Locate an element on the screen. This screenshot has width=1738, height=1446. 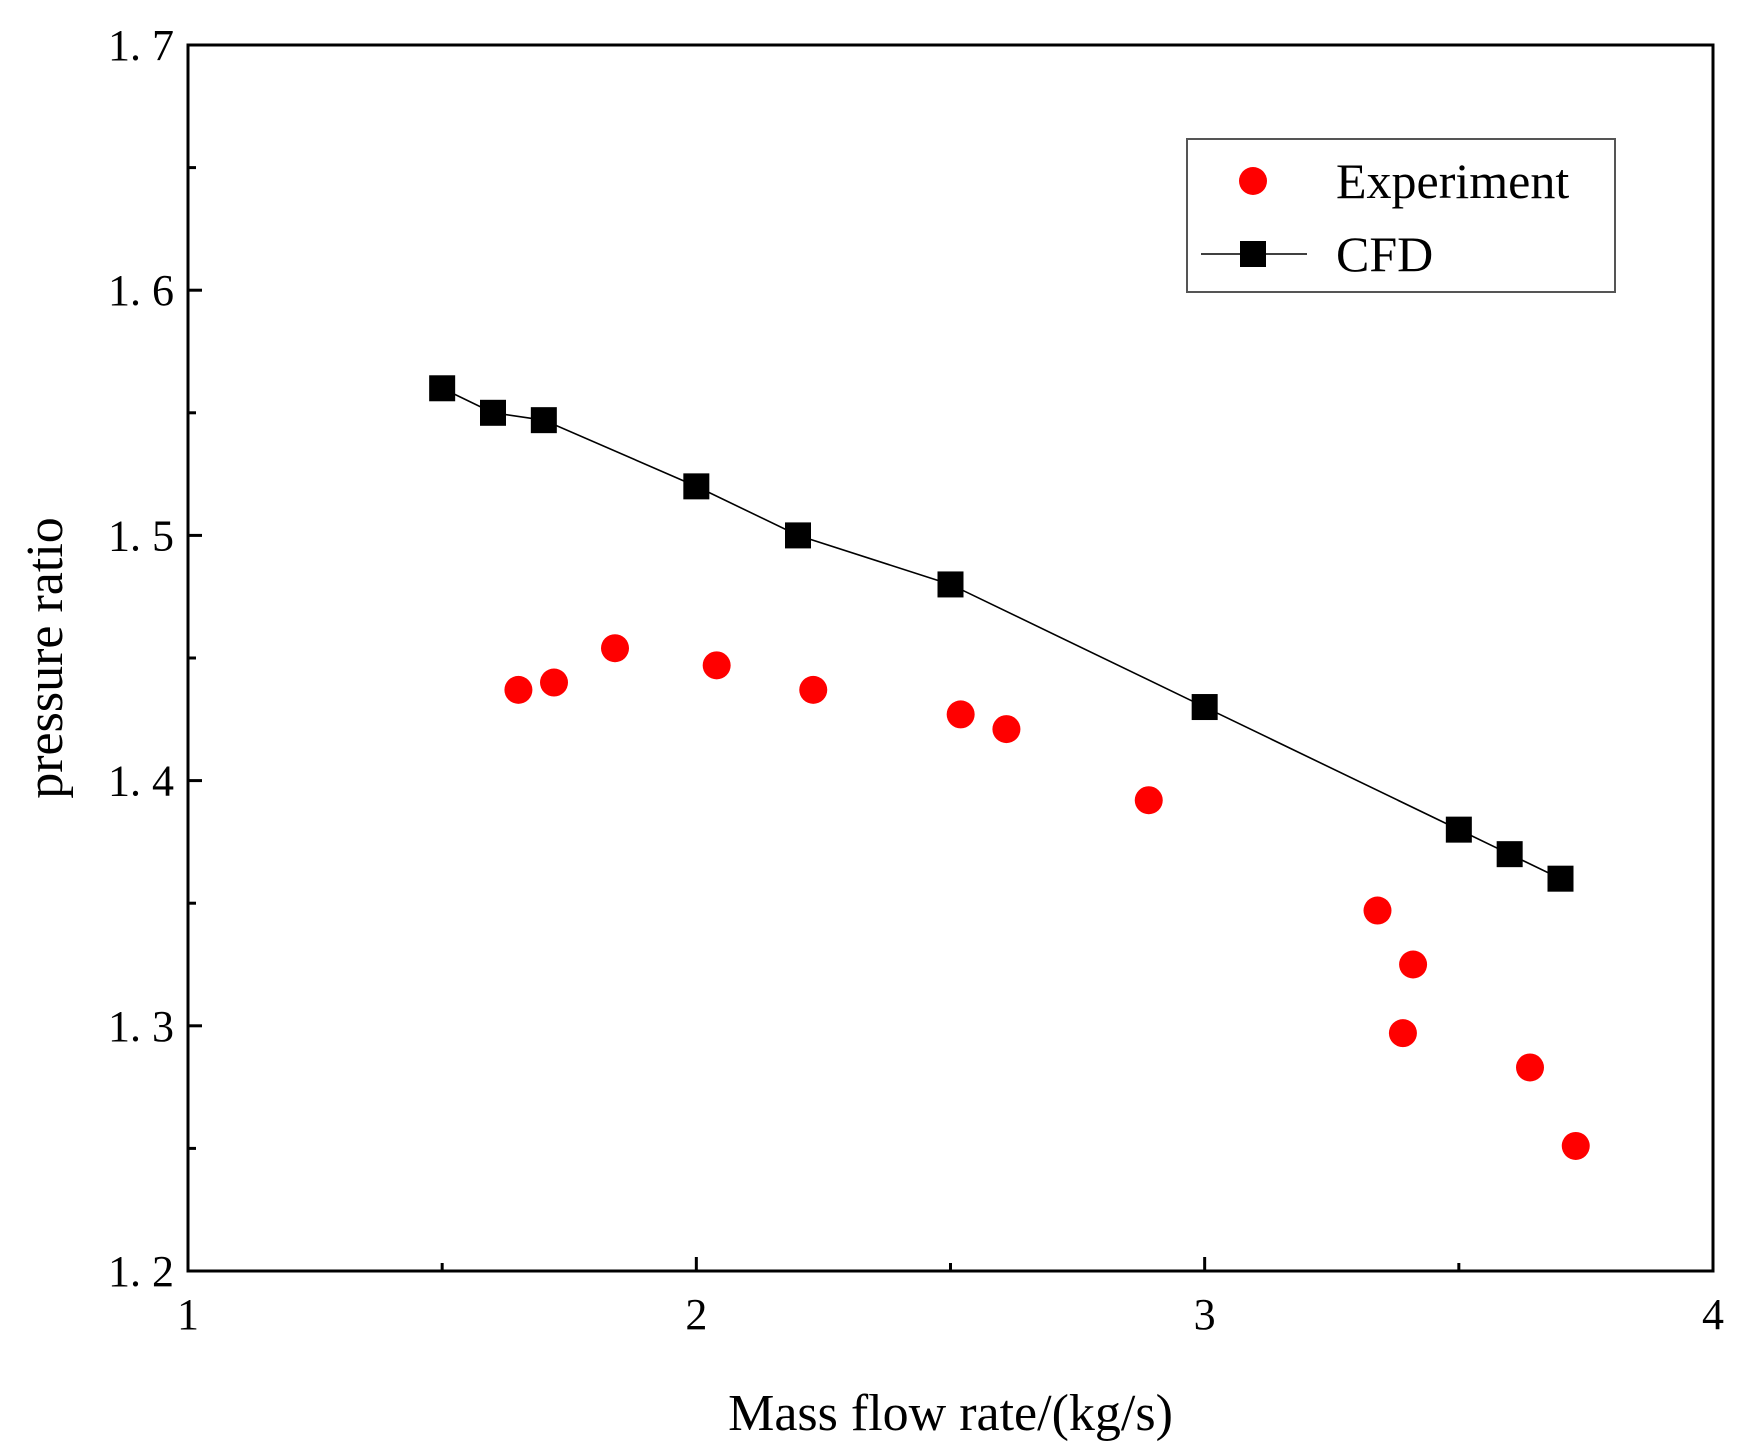
x-axis-title: Mass flow rate/(kg/s) is located at coordinates (950, 1413).